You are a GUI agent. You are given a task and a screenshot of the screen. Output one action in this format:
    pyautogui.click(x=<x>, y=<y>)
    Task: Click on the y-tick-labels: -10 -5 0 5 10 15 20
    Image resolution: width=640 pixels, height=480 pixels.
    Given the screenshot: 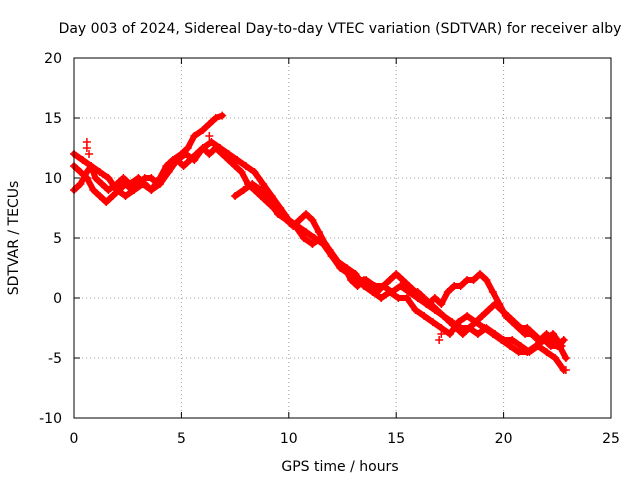 What is the action you would take?
    pyautogui.click(x=50, y=239)
    